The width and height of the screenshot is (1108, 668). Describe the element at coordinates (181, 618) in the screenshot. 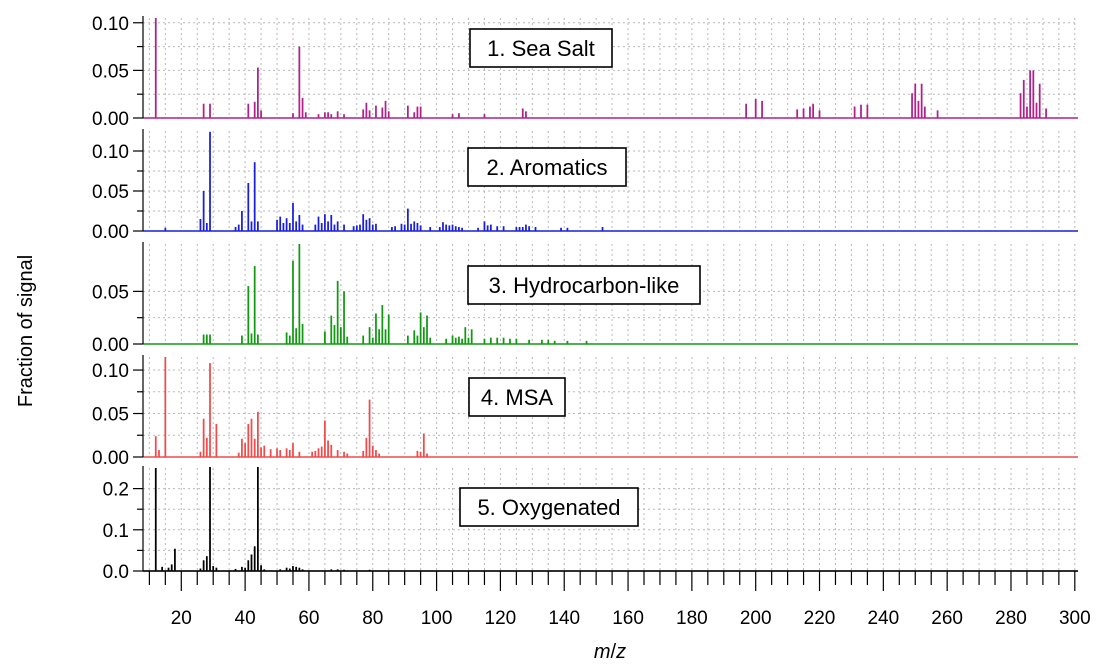

I see `x-tick-label: 20` at that location.